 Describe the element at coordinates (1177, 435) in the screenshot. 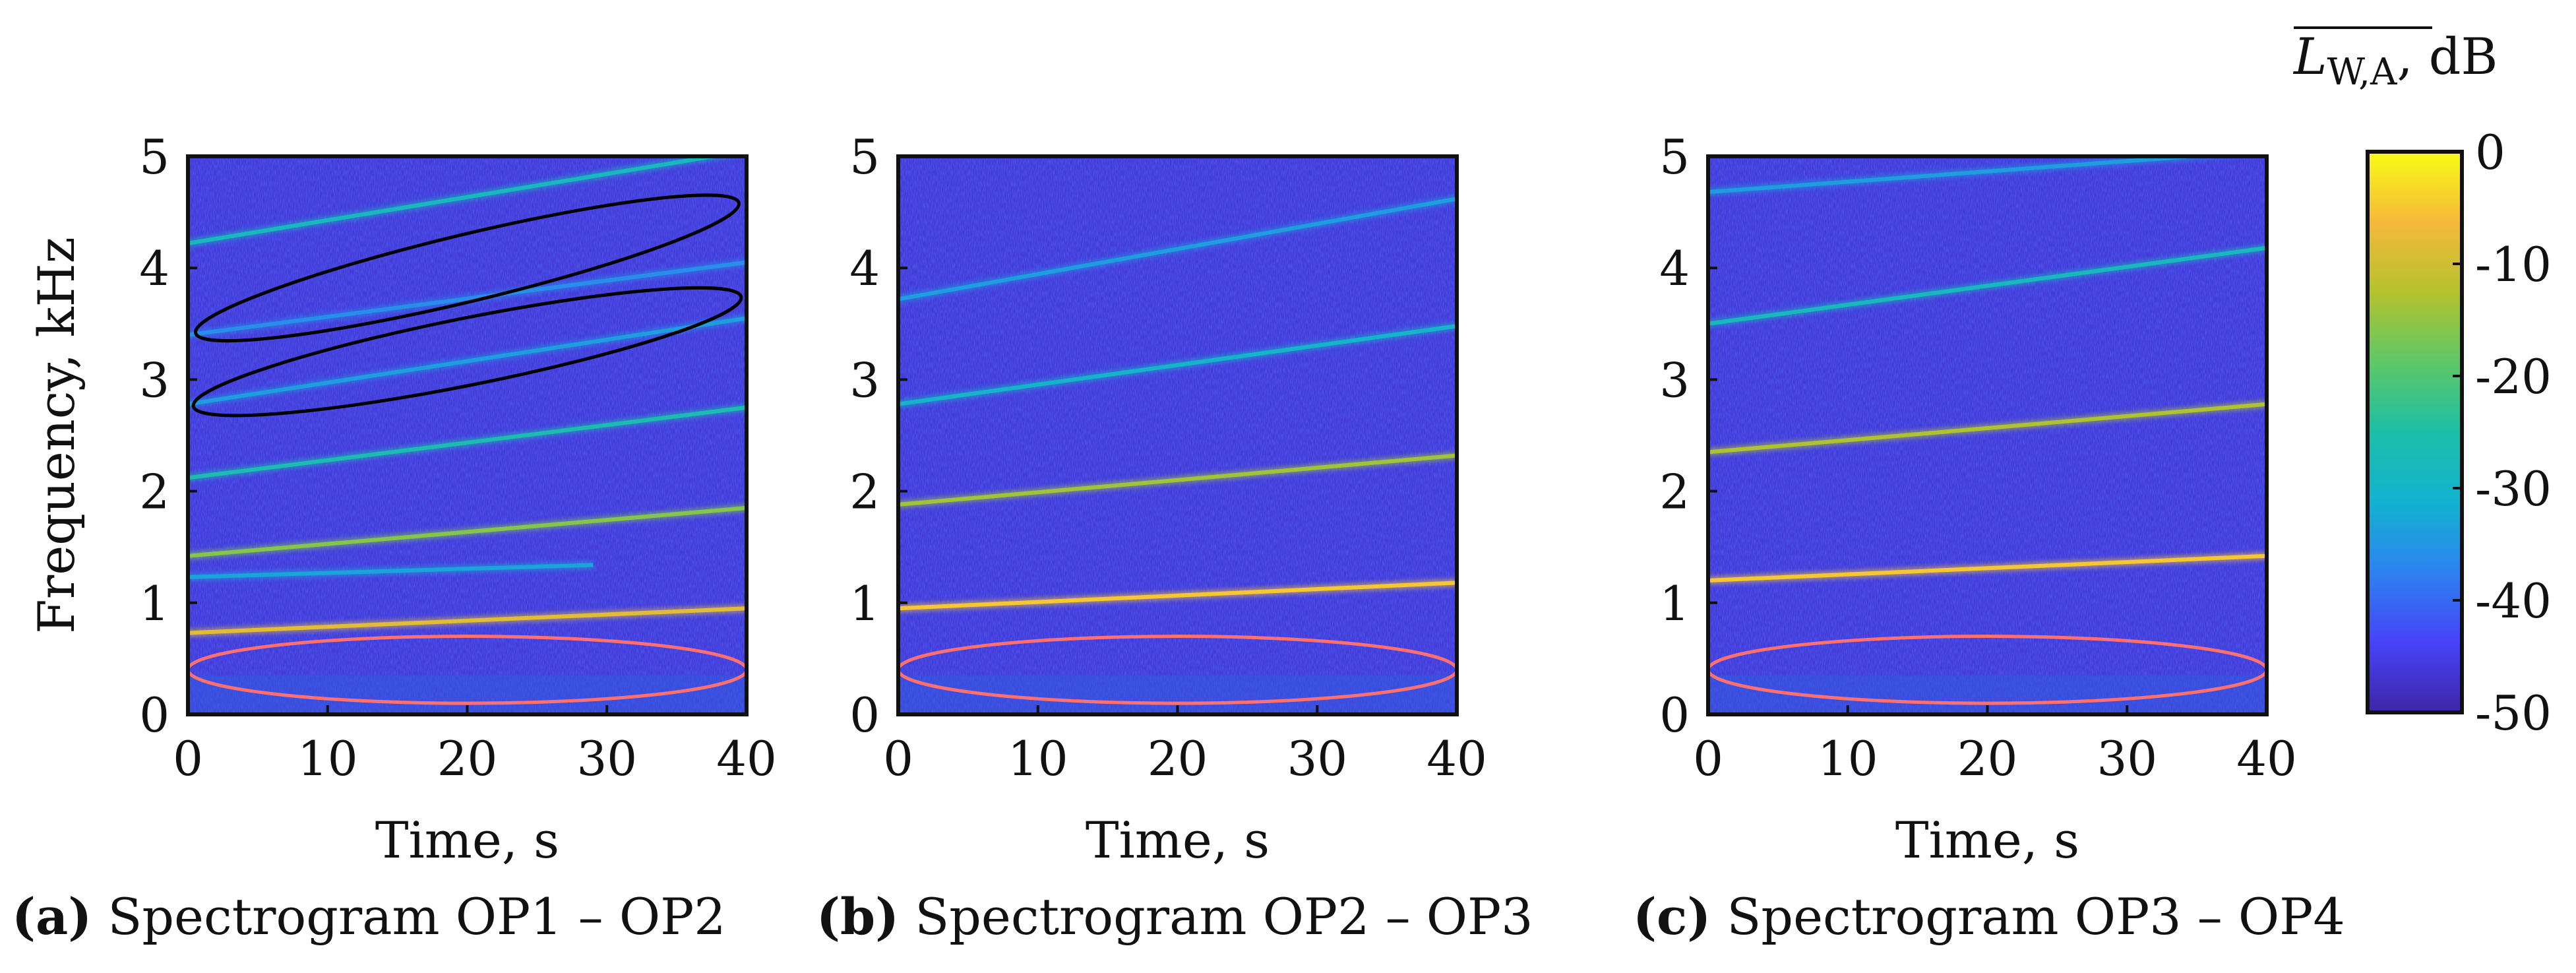

I see `noise-texture-b` at that location.